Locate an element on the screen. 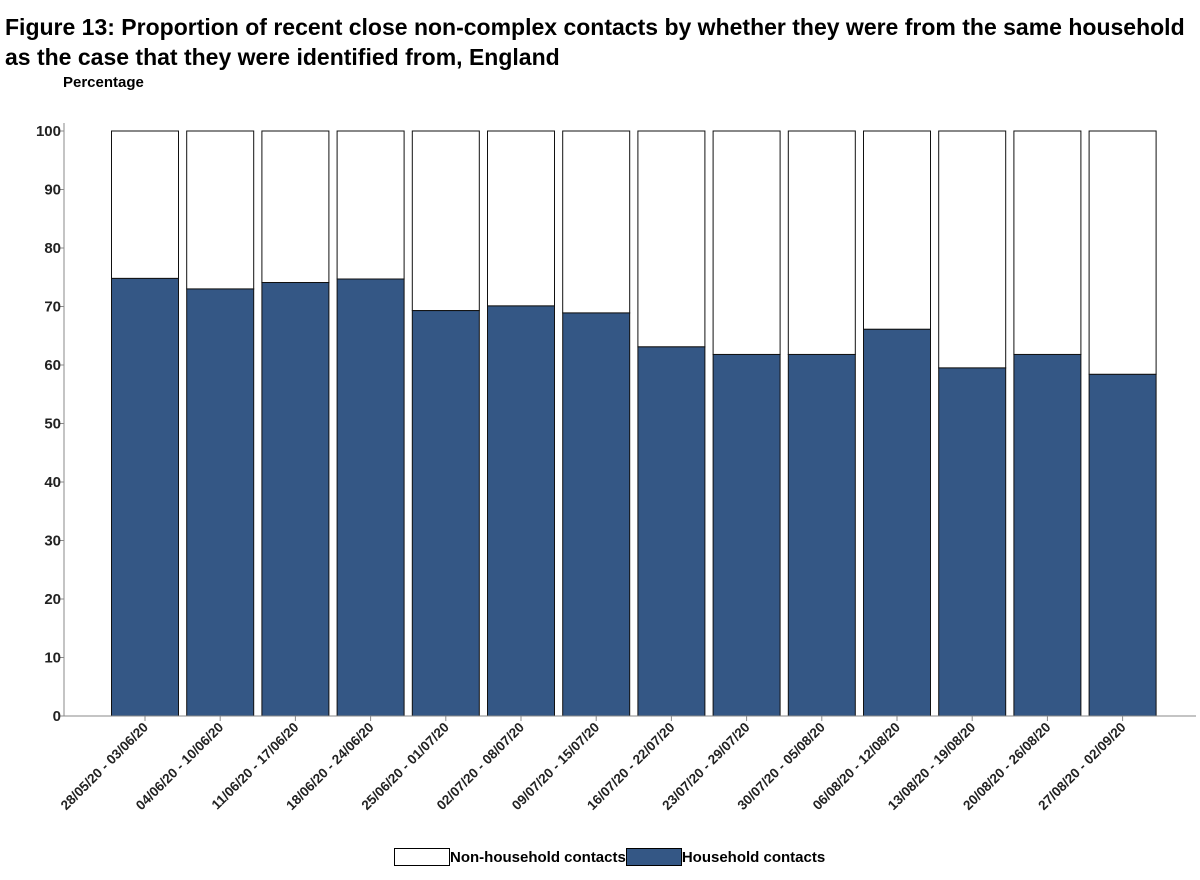 The image size is (1200, 880). y-tick-label: 0 is located at coordinates (57, 716).